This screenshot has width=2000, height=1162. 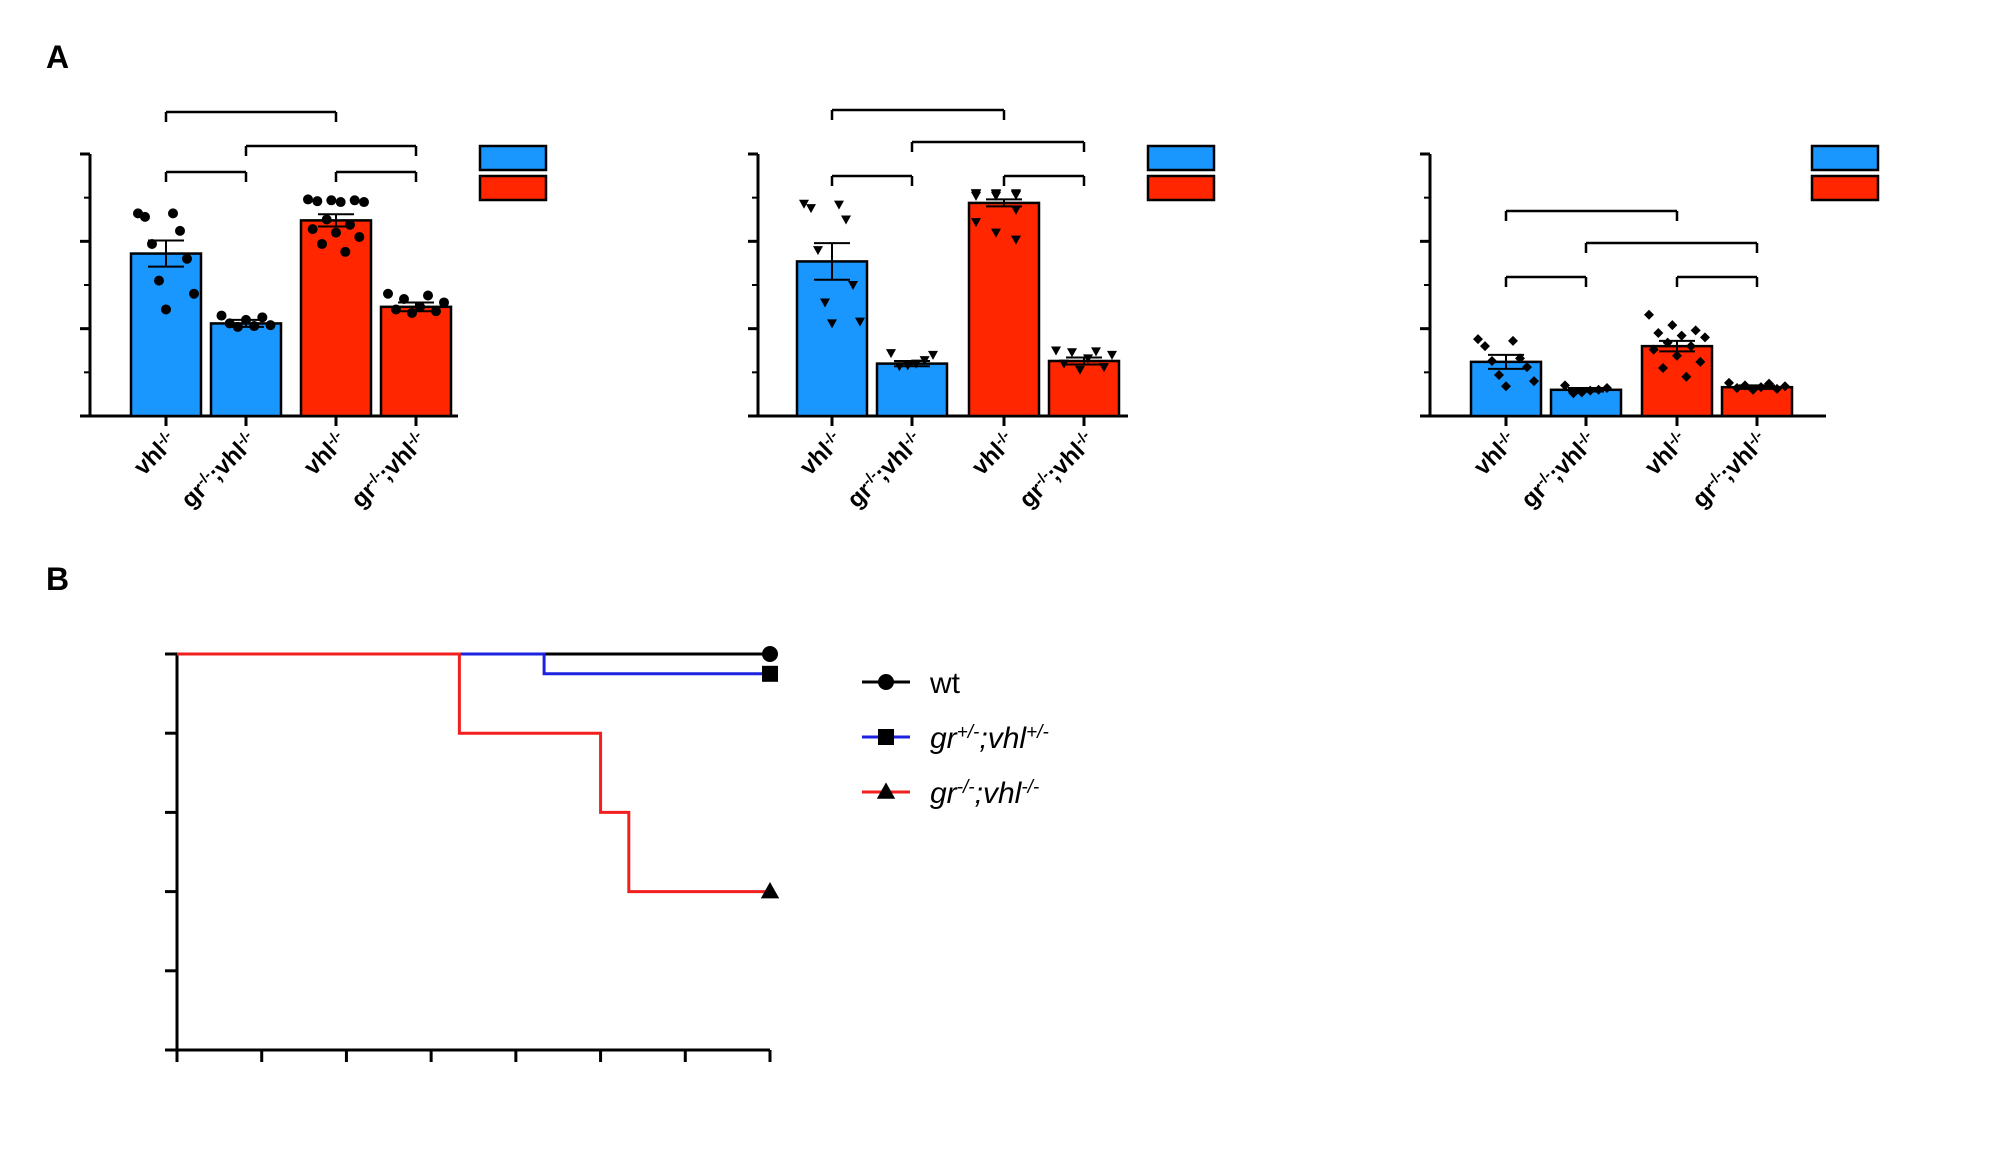 What do you see at coordinates (968, 732) in the screenshot?
I see `legend-label-sup: +/-` at bounding box center [968, 732].